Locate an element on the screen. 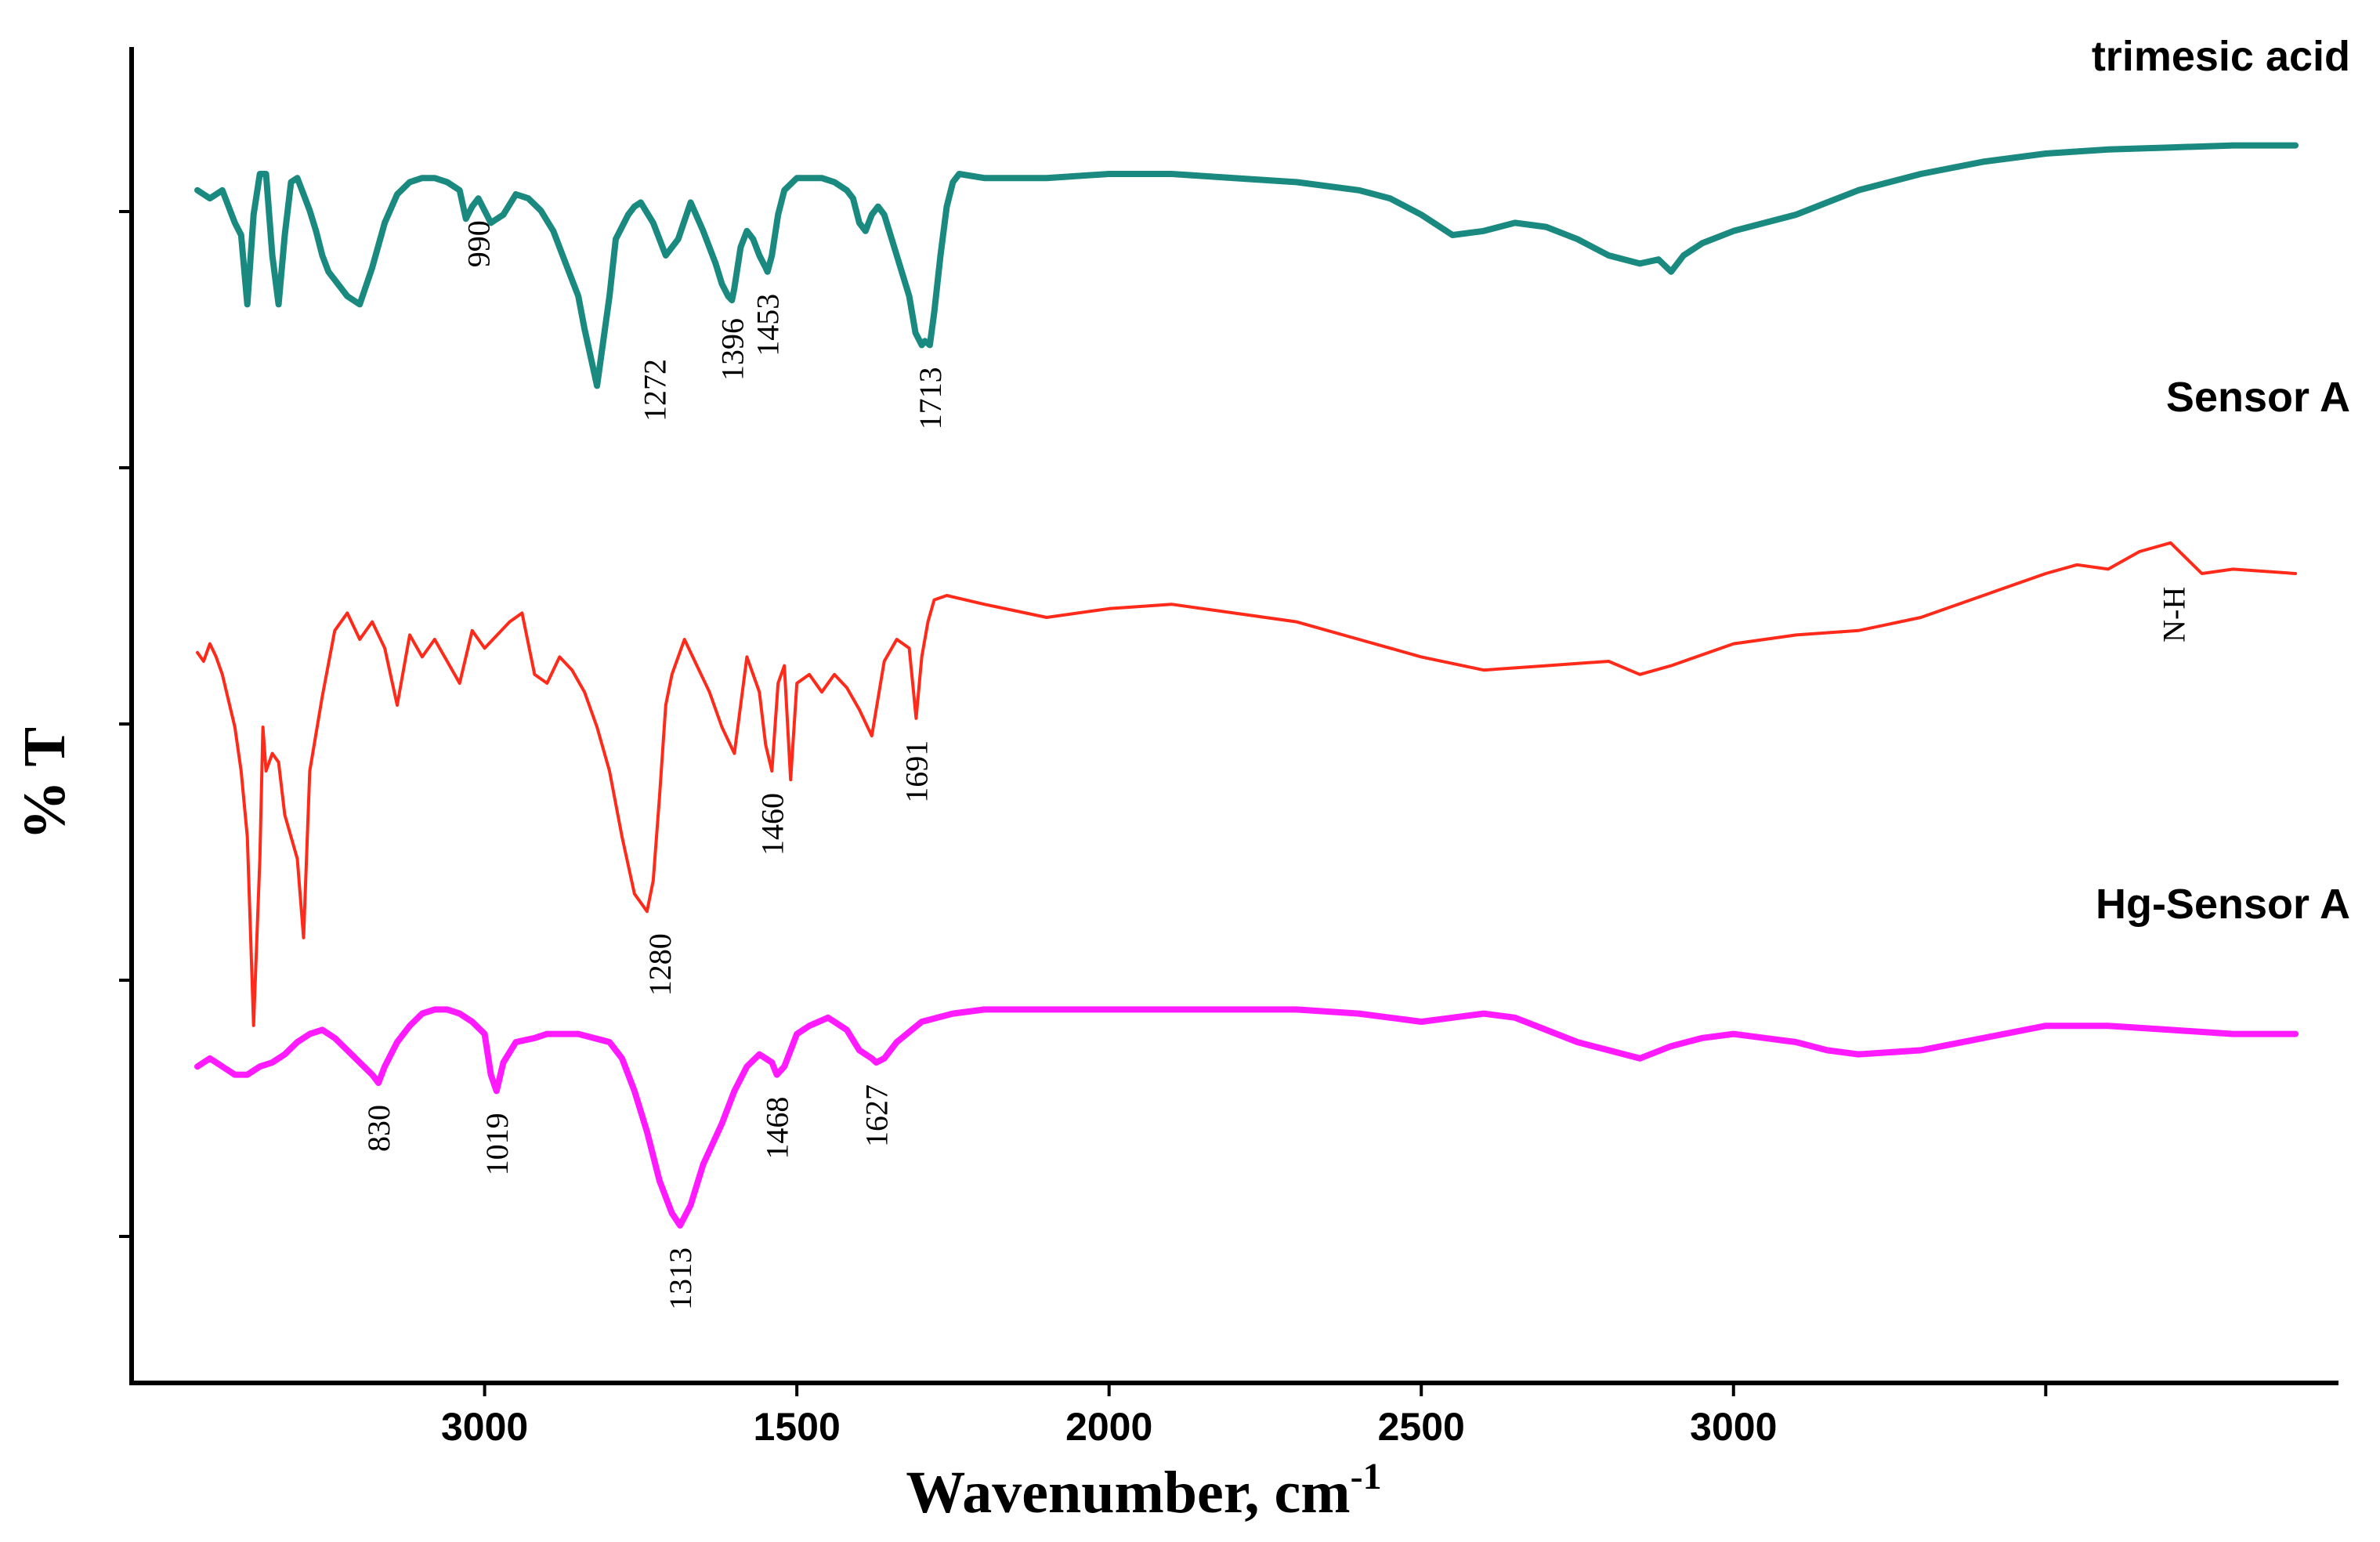  series-names: trimesic acid Sensor A Hg-Sensor A is located at coordinates (2221, 480).